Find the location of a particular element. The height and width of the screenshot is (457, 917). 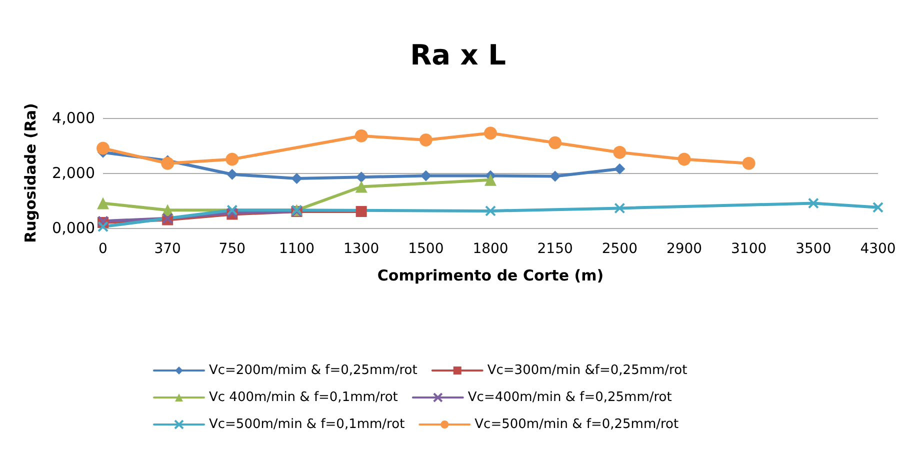

x-tick-label: 4300 is located at coordinates (878, 249).